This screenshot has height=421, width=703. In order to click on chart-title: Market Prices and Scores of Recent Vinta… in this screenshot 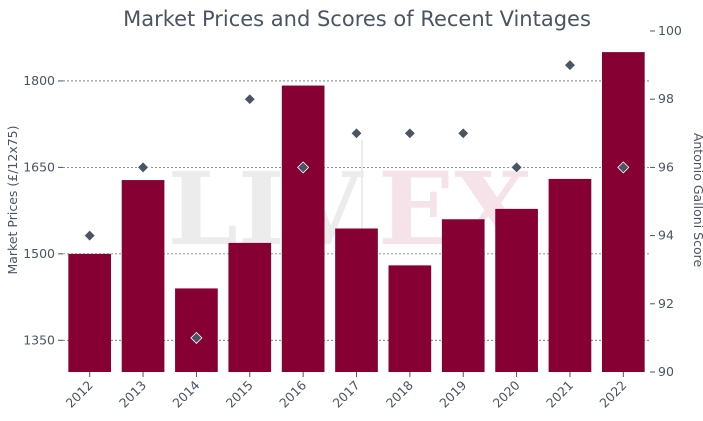, I will do `click(357, 19)`.